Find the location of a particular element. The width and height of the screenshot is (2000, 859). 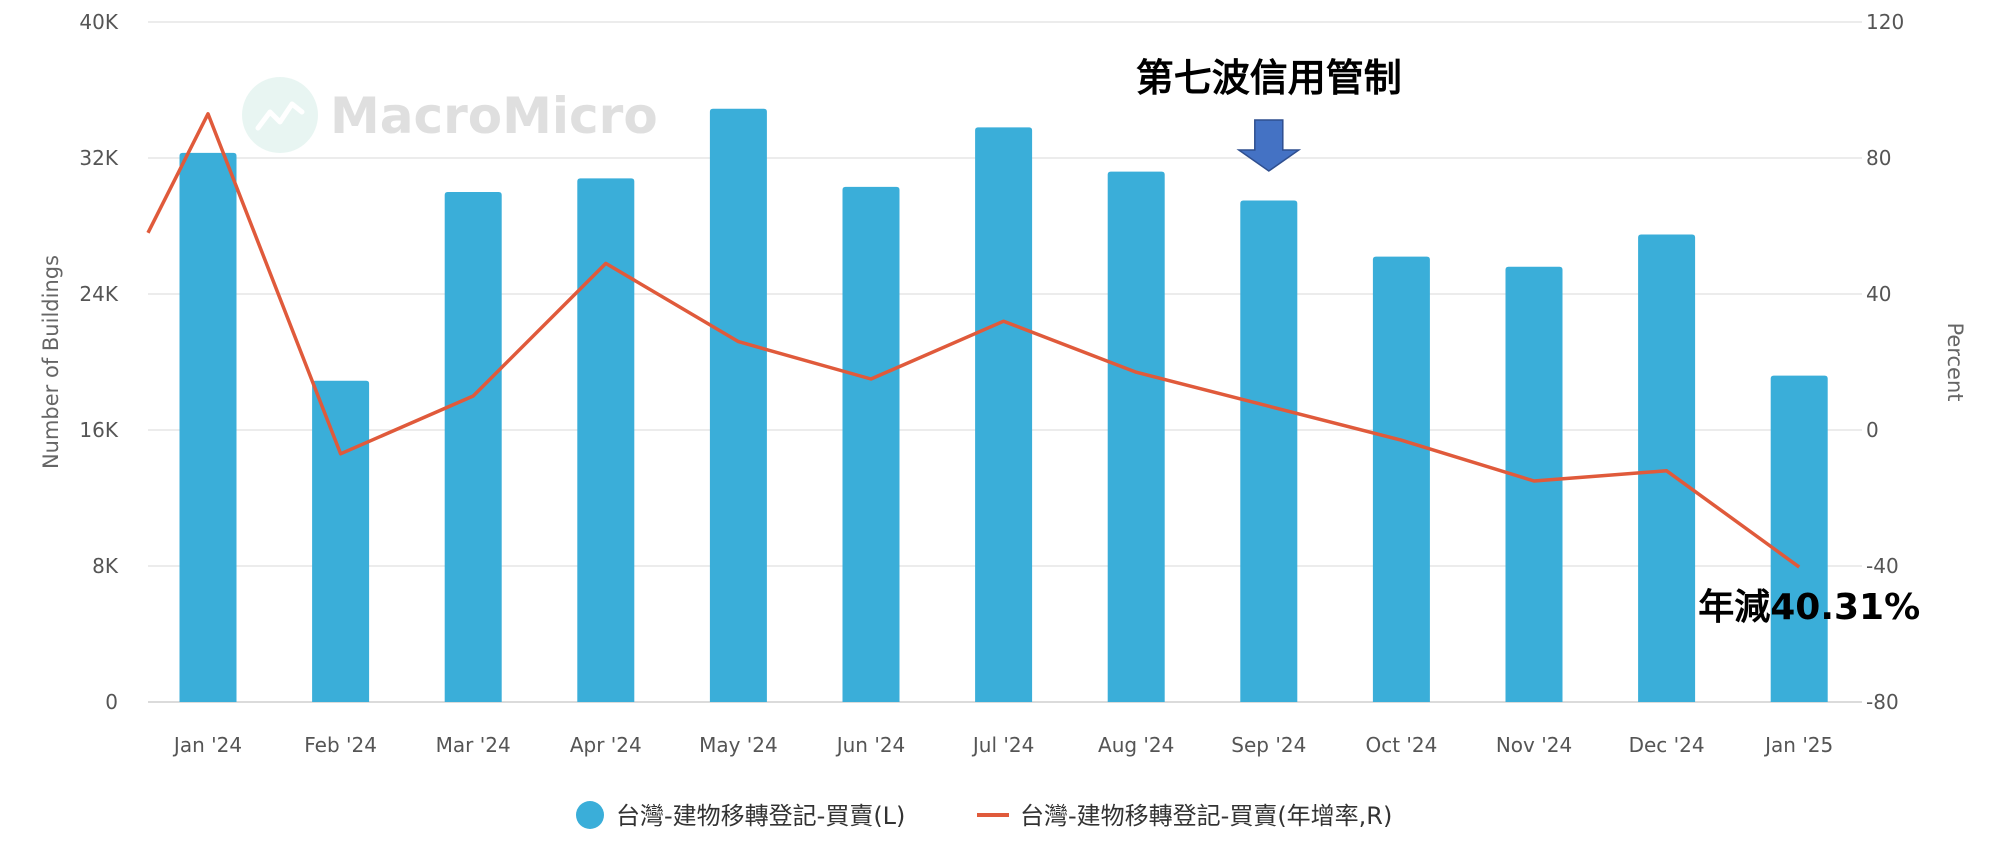

x-tick-label: Nov '24 is located at coordinates (1534, 745).